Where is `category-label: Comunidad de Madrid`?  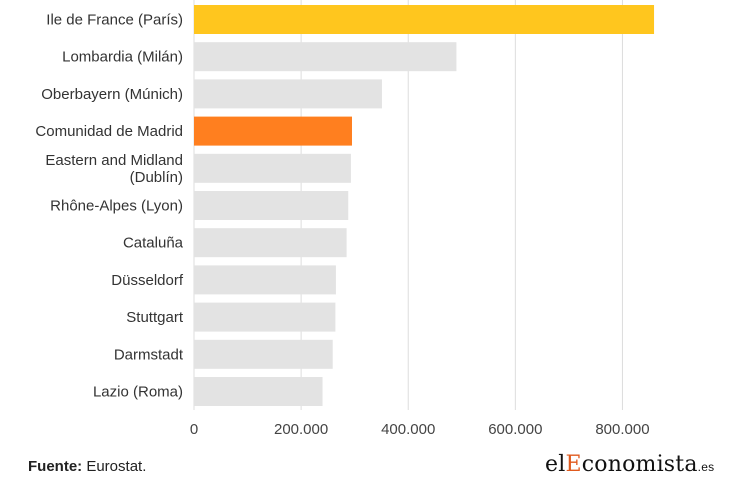 category-label: Comunidad de Madrid is located at coordinates (109, 131).